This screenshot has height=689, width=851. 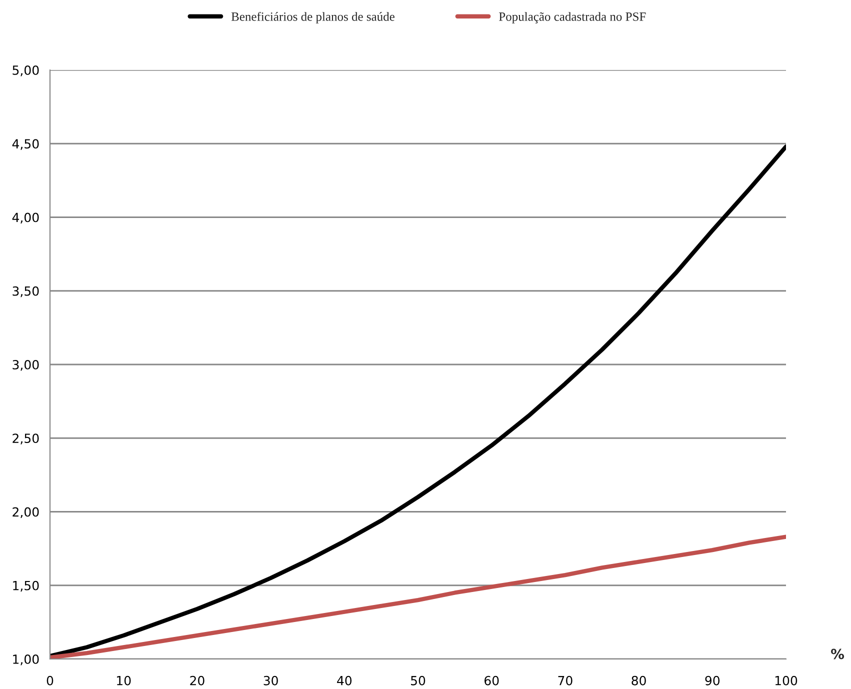 I want to click on y-tick-label: 4,00, so click(x=25, y=218).